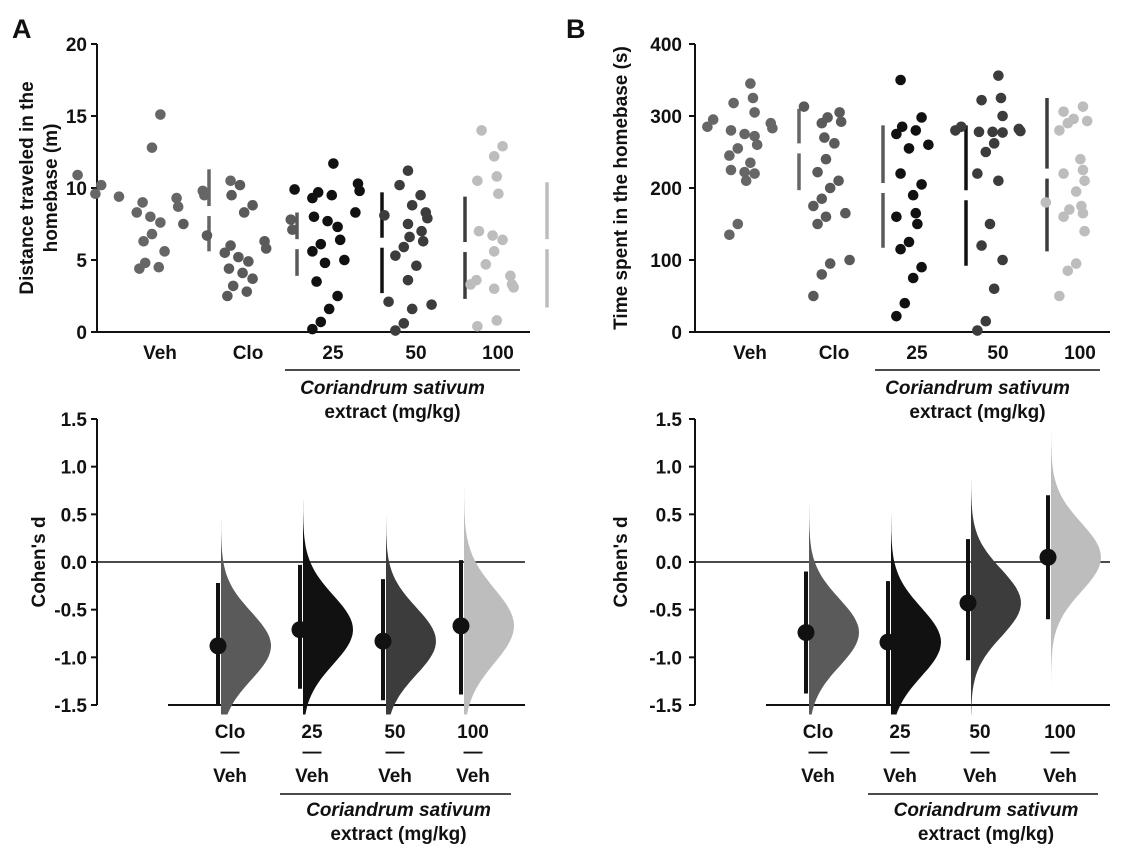 The width and height of the screenshot is (1122, 848). I want to click on y-tick-label-bottom: -1.0, so click(665, 658).